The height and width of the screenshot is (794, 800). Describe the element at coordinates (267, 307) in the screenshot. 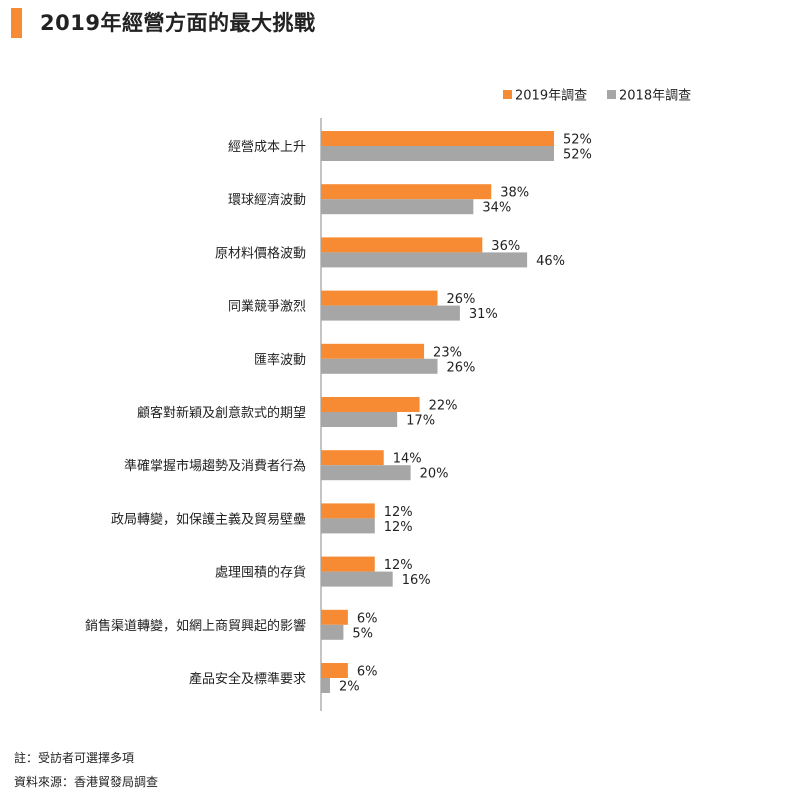

I see `category-label: 同業競爭激烈` at that location.